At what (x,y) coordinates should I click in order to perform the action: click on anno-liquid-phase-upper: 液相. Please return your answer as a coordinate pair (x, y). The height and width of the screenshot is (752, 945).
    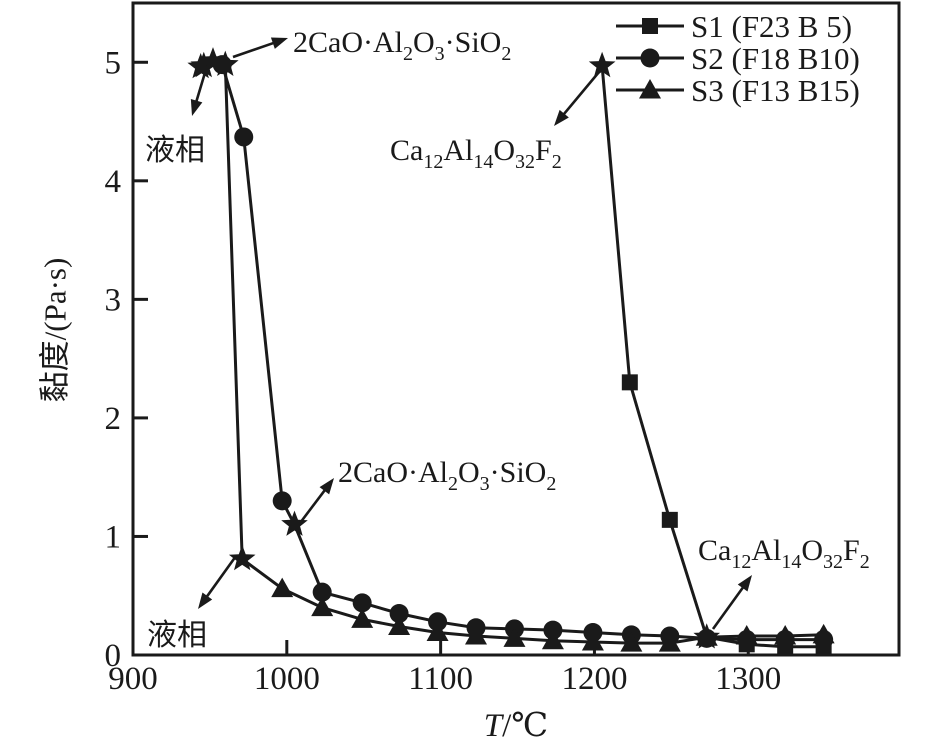
    Looking at the image, I should click on (177, 116).